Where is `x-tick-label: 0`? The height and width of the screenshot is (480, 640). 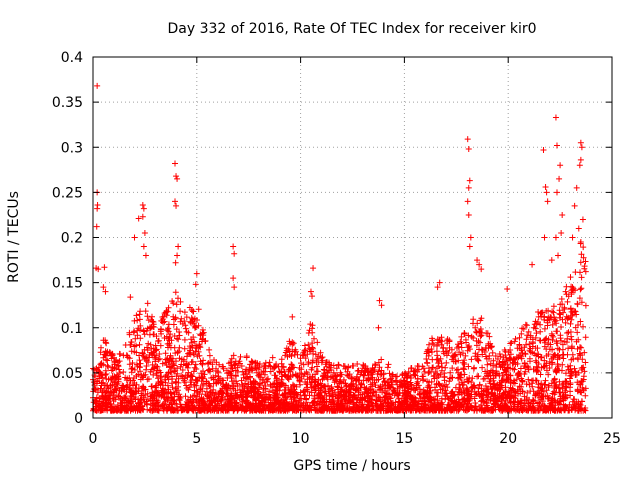
x-tick-label: 0 is located at coordinates (93, 439).